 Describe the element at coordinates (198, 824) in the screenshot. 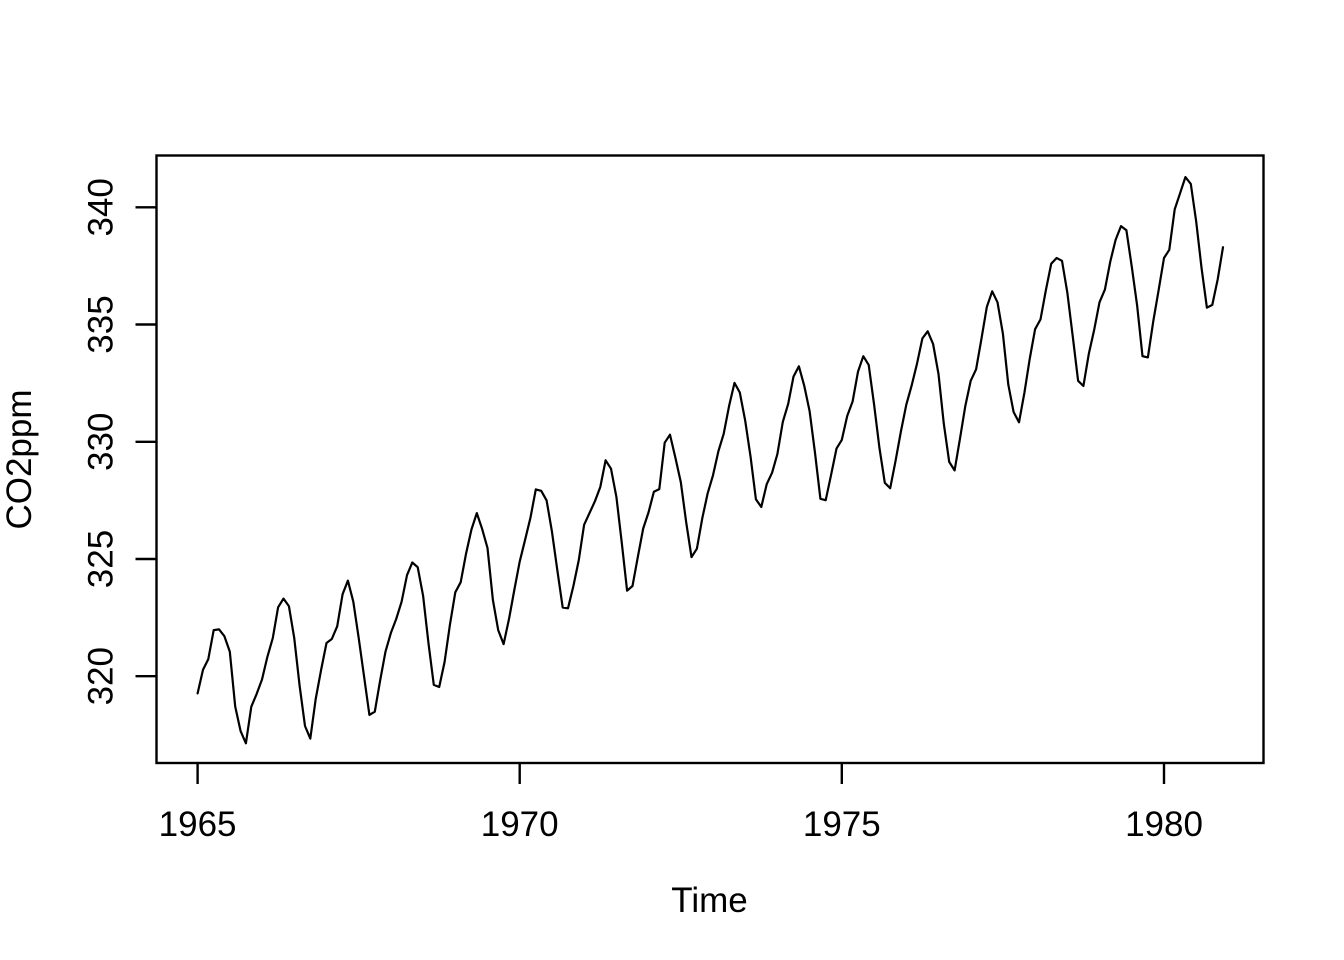

I see `x-tick-label: 1965` at that location.